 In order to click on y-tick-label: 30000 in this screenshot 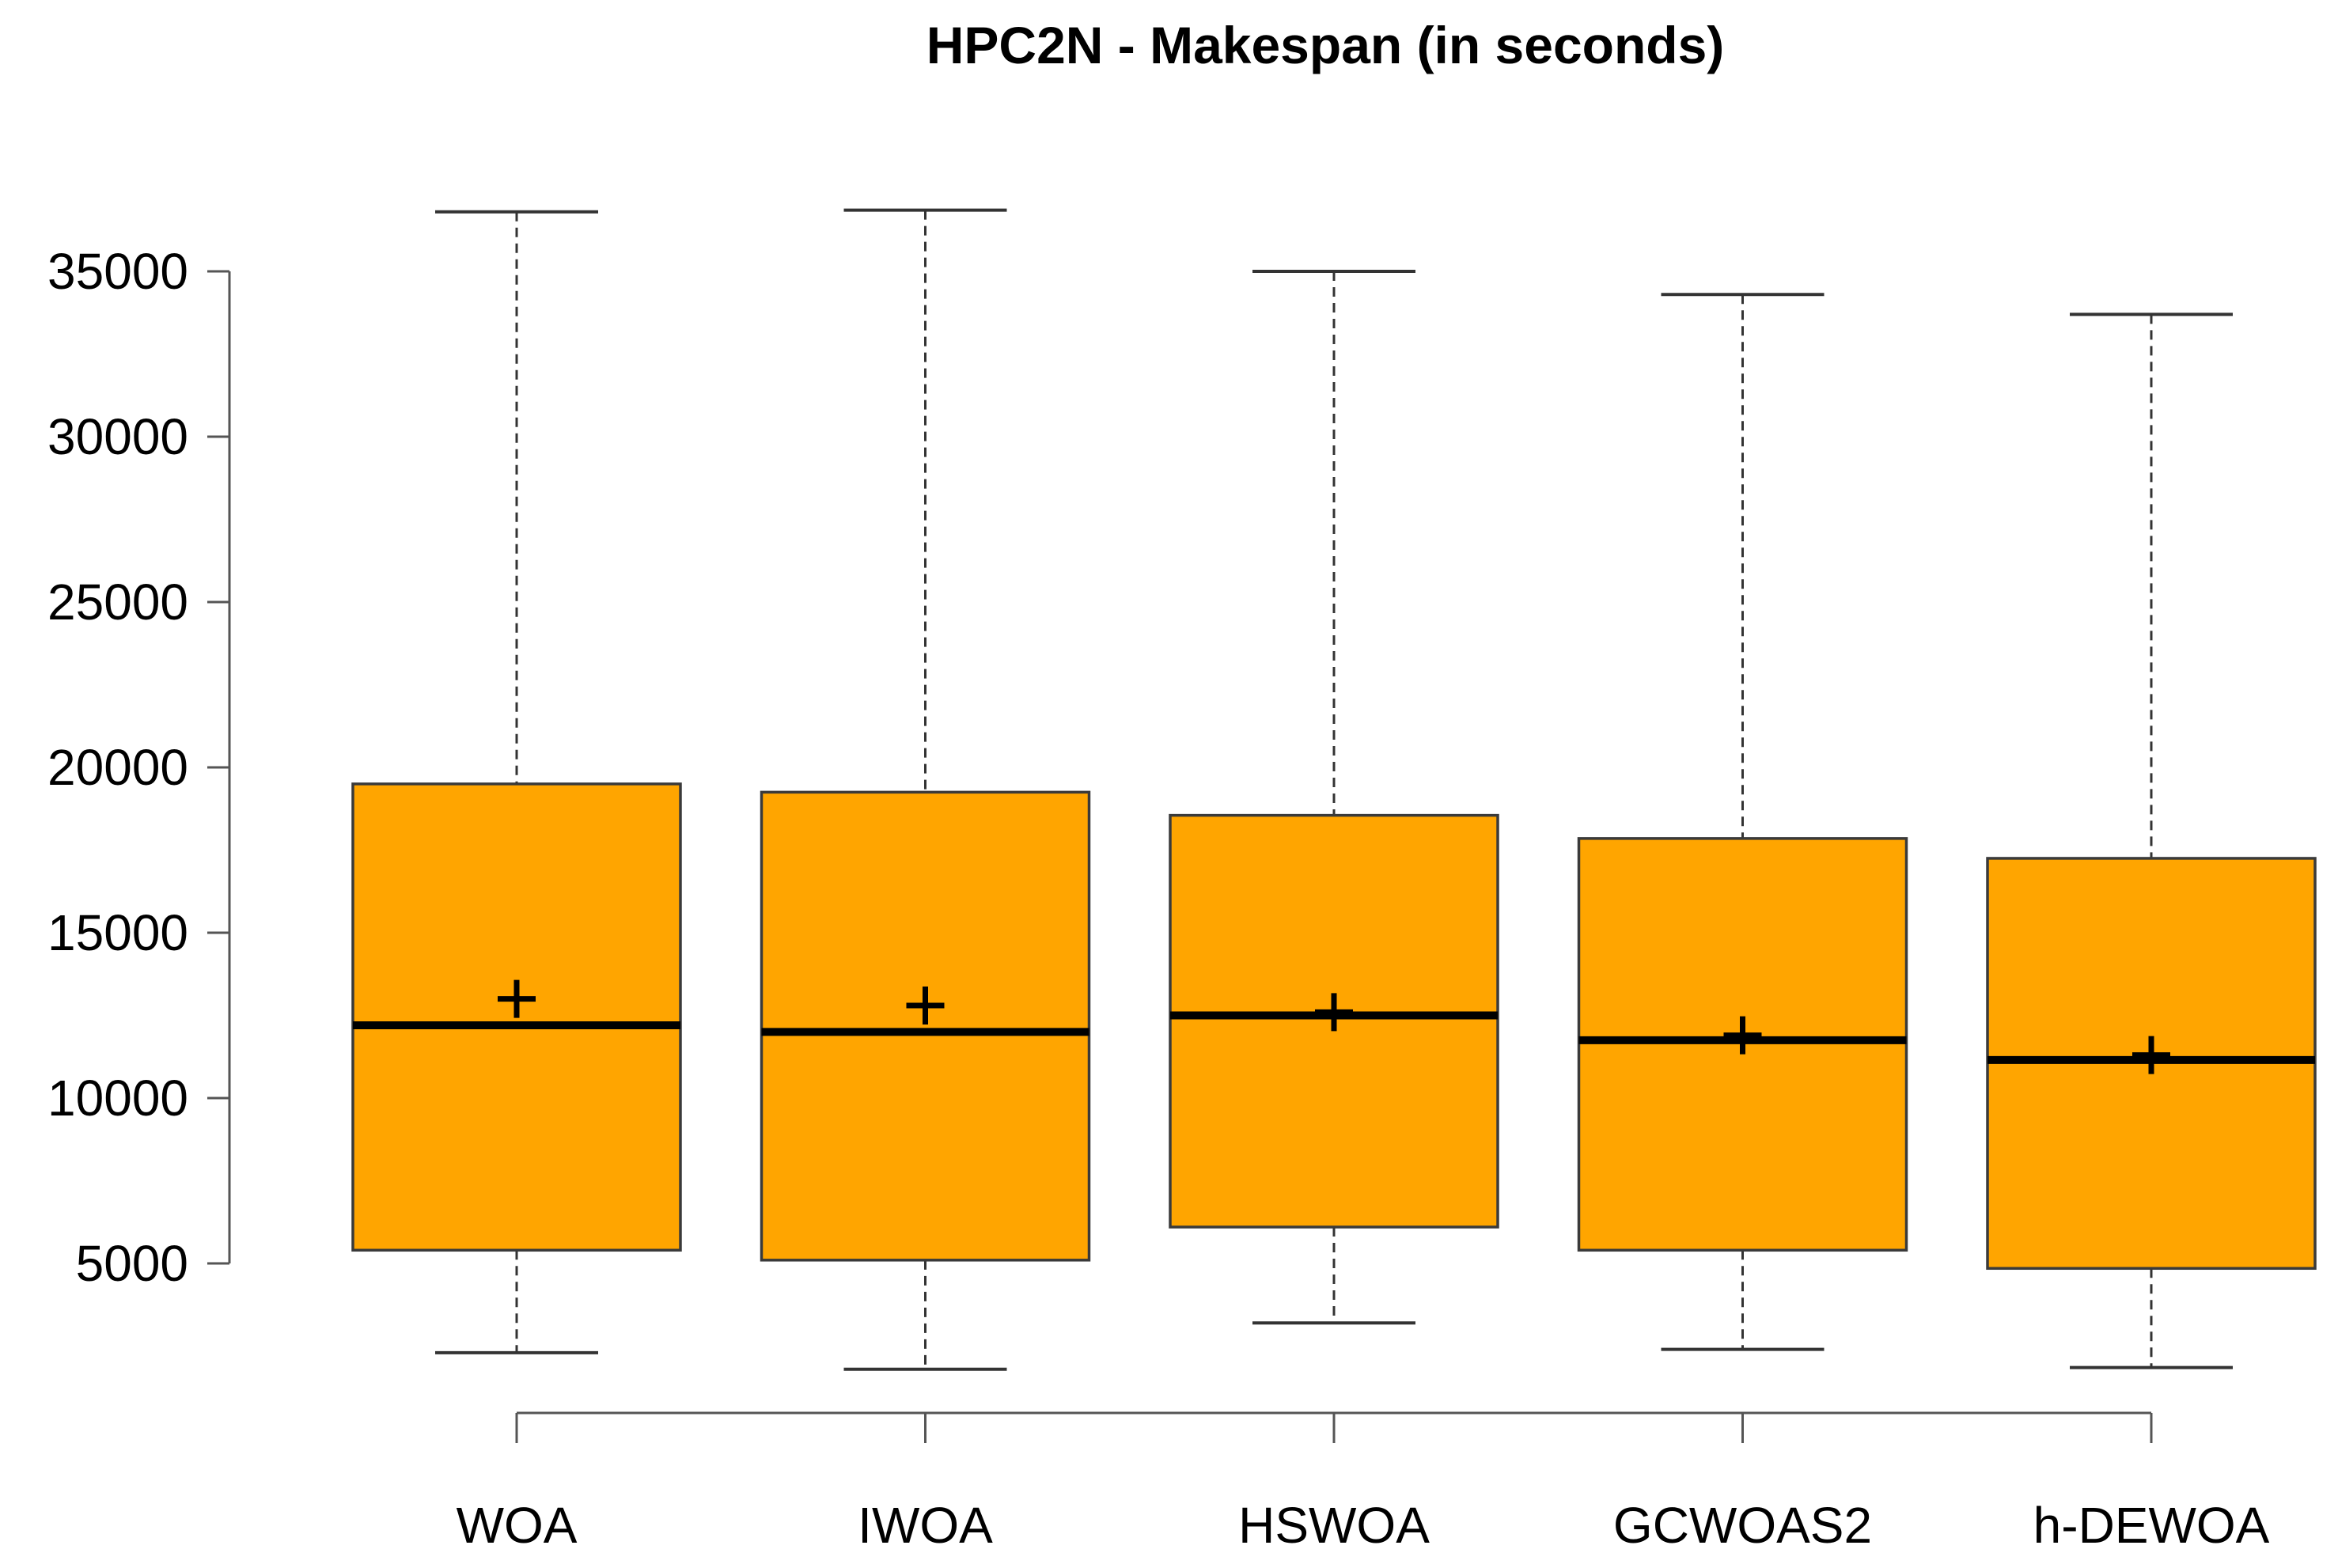, I will do `click(117, 436)`.